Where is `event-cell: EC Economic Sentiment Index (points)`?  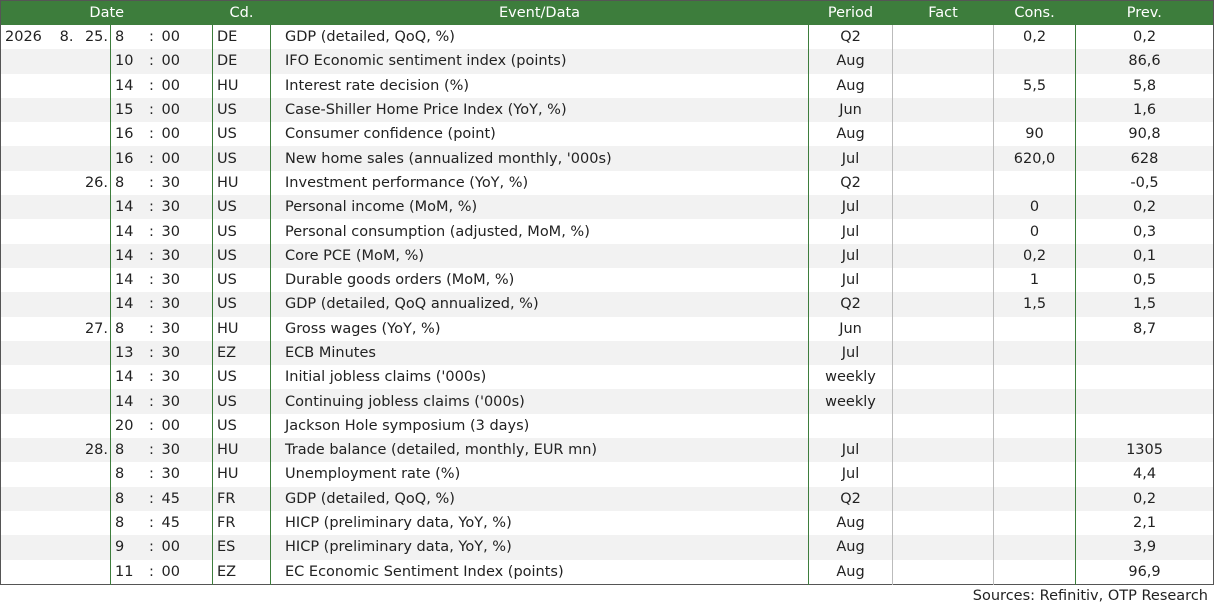 event-cell: EC Economic Sentiment Index (points) is located at coordinates (539, 572).